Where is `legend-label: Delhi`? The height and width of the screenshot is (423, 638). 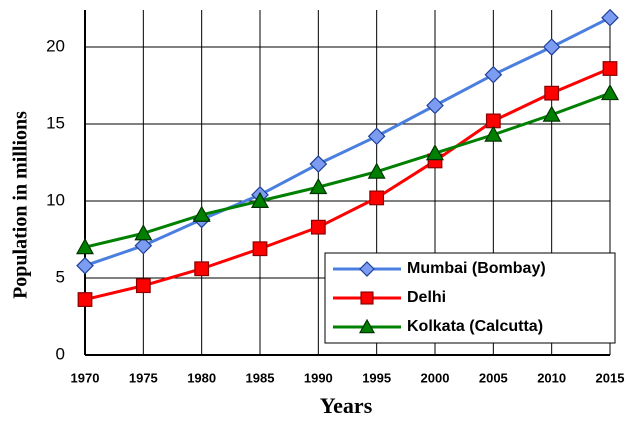 legend-label: Delhi is located at coordinates (426, 297).